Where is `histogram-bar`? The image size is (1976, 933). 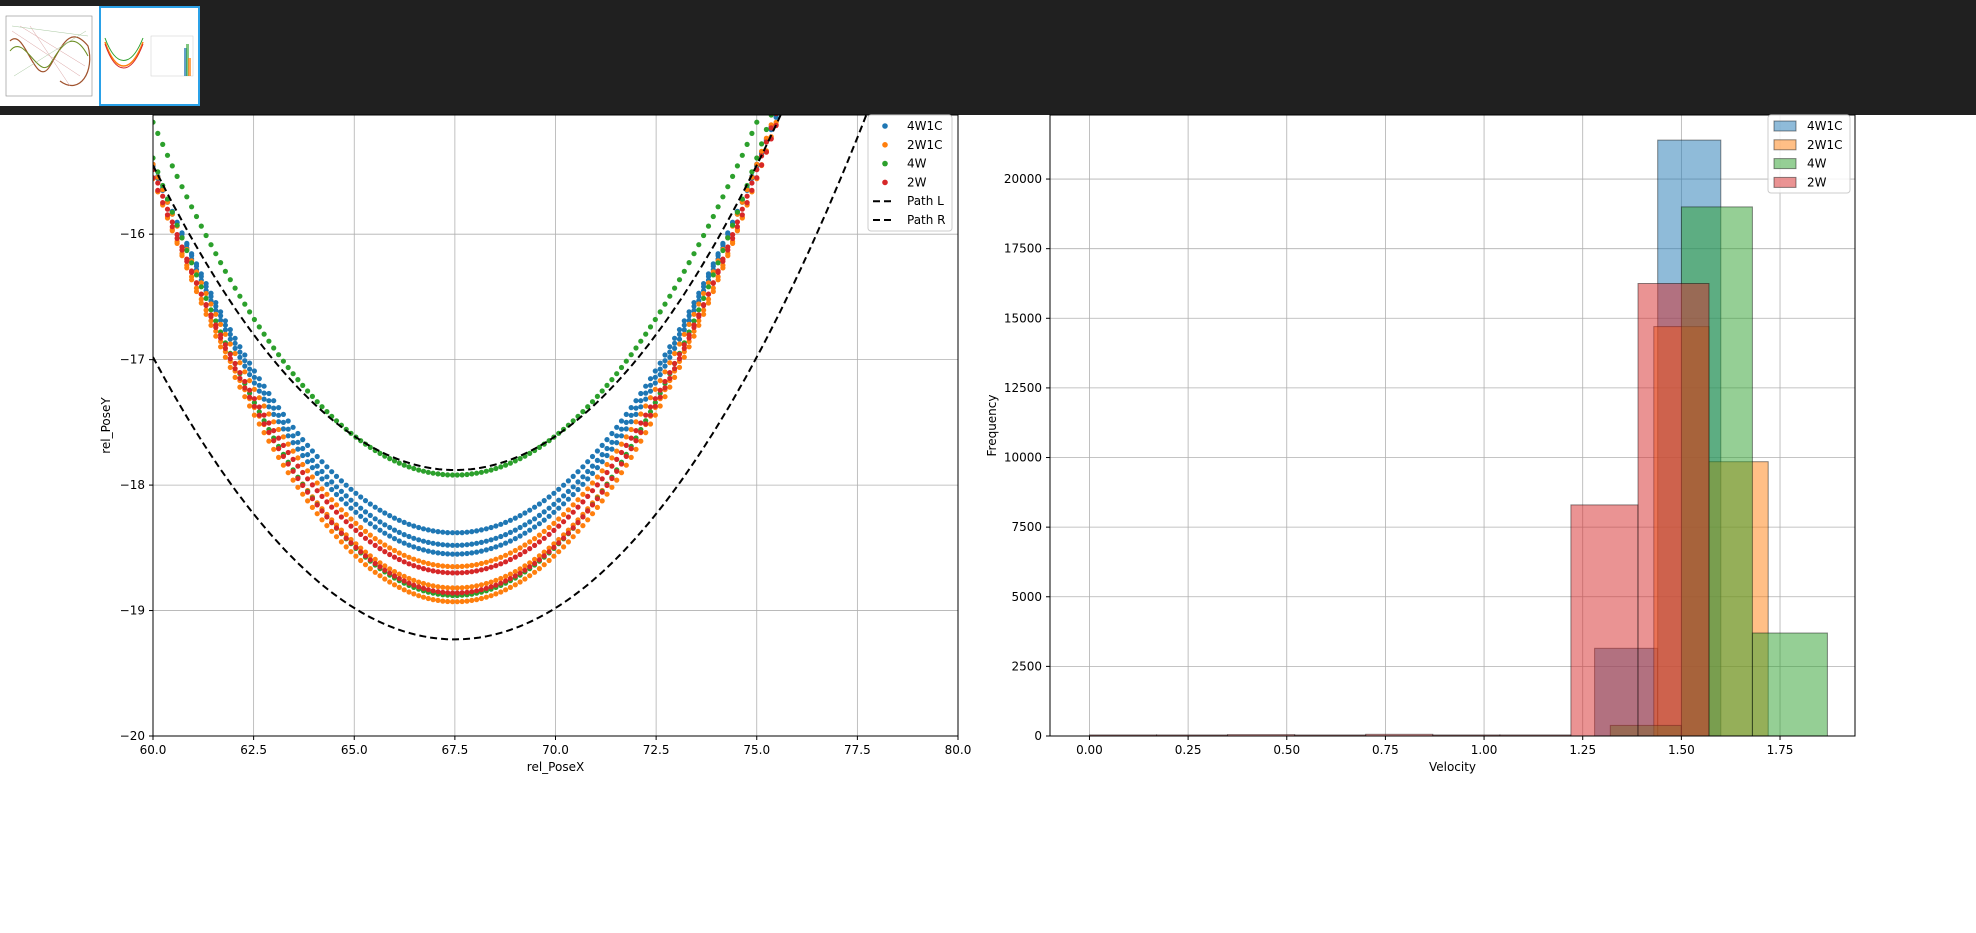
histogram-bar is located at coordinates (1789, 684).